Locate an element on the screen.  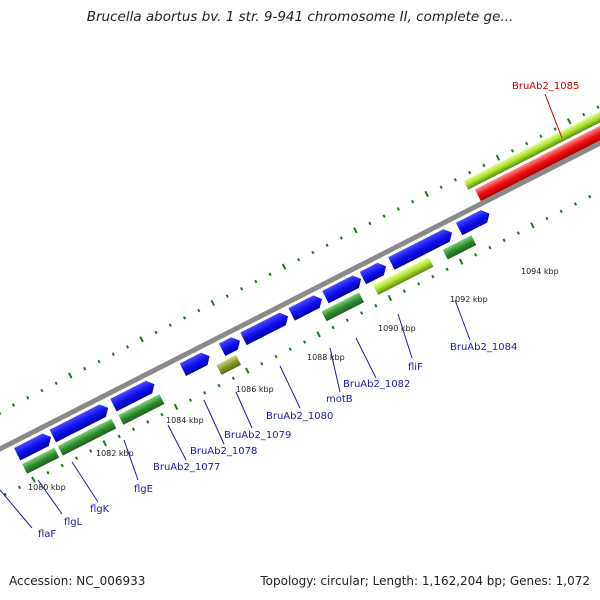
gene-label-flaF: flaF is located at coordinates (47, 534).